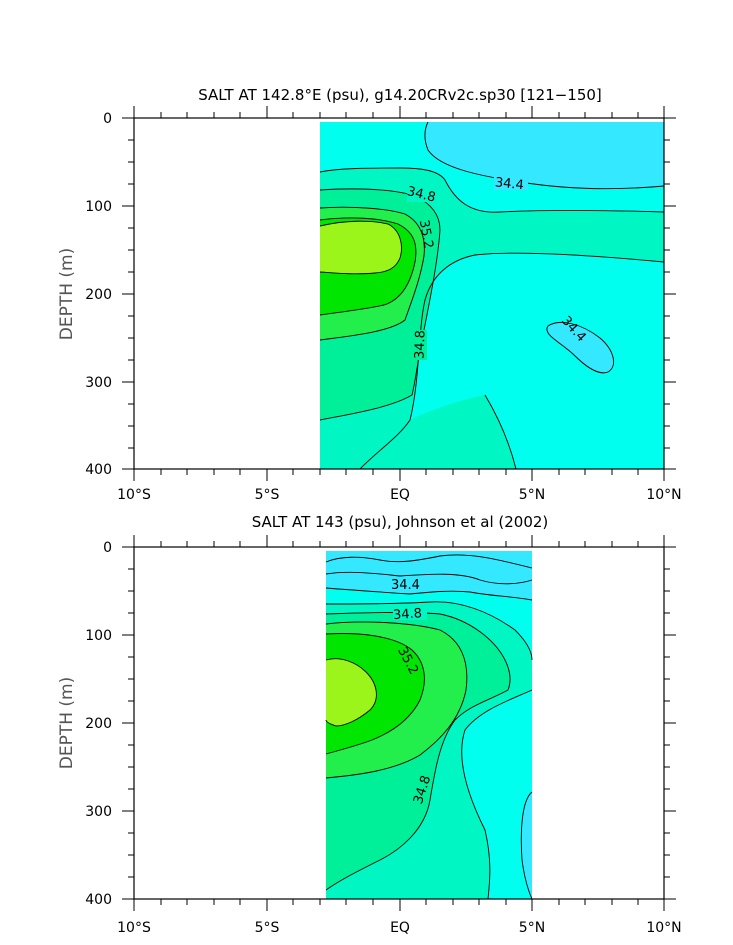 Image resolution: width=733 pixels, height=945 pixels. I want to click on y-axis-label-bottom: DEPTH (m), so click(67, 723).